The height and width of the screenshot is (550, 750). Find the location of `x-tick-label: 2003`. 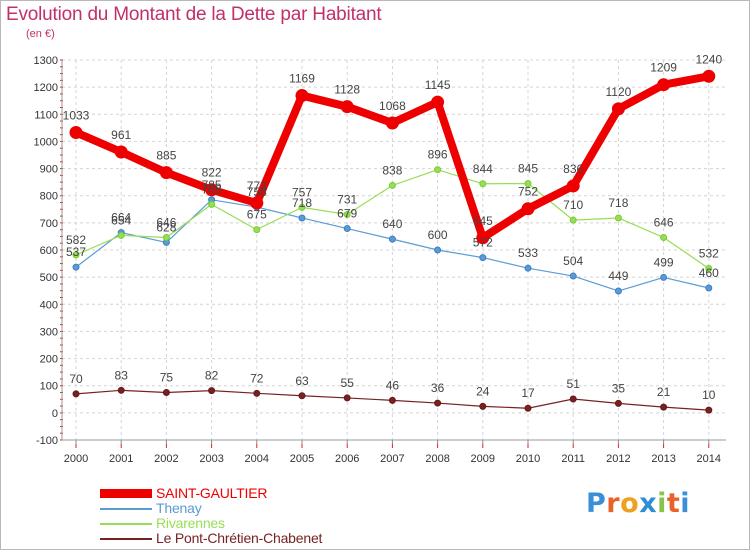

x-tick-label: 2003 is located at coordinates (211, 459).